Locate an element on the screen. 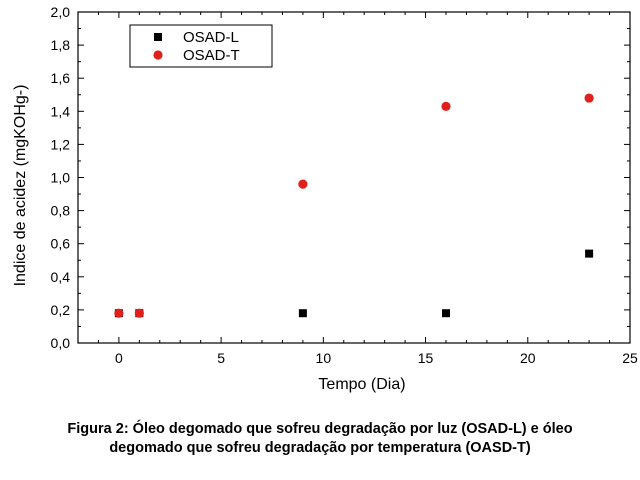 The height and width of the screenshot is (480, 640). y-tick-label: 0,6 is located at coordinates (61, 244).